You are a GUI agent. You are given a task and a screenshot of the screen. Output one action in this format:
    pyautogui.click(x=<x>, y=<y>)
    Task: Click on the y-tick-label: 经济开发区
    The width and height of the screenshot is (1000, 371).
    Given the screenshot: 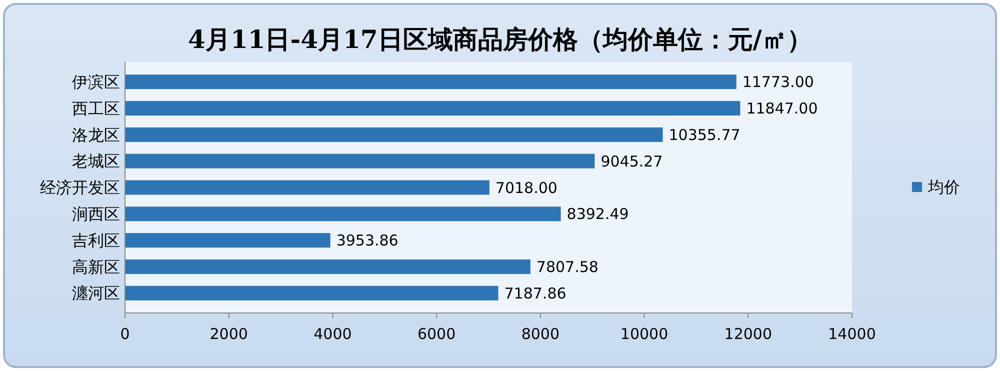 What is the action you would take?
    pyautogui.click(x=80, y=188)
    